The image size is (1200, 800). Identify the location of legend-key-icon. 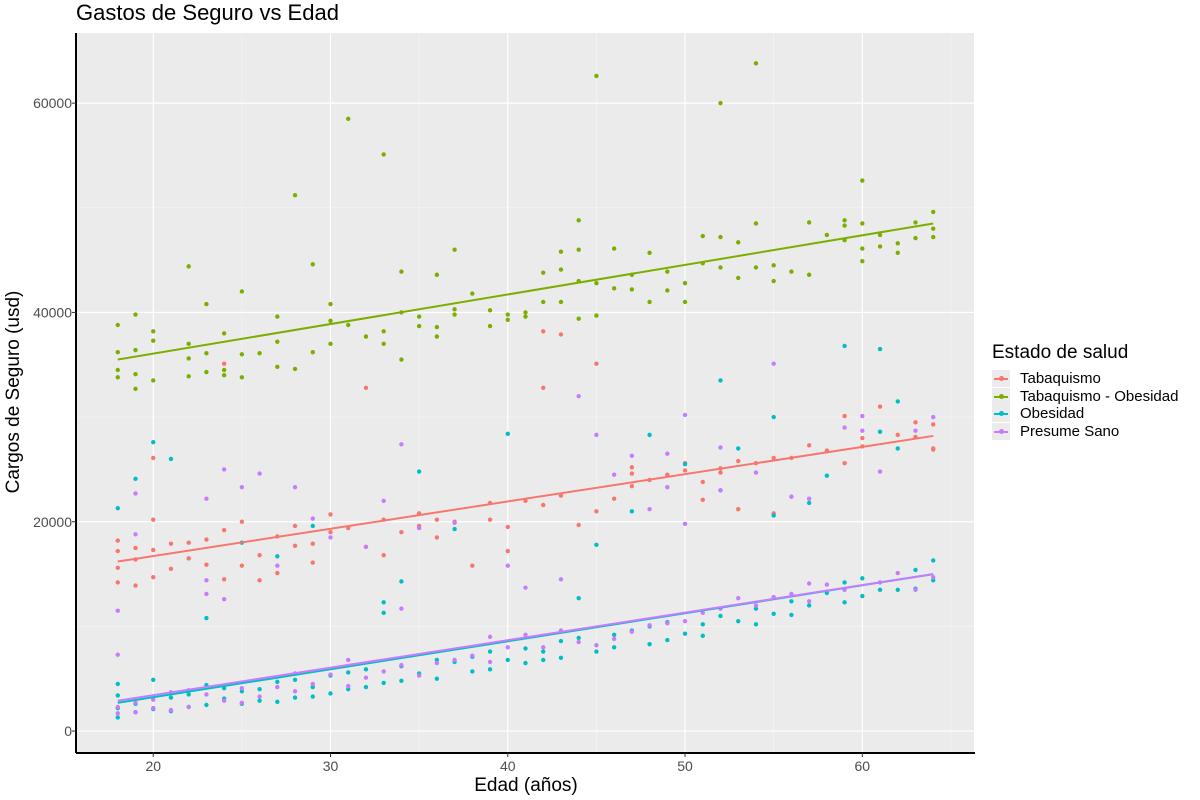
(1001, 431).